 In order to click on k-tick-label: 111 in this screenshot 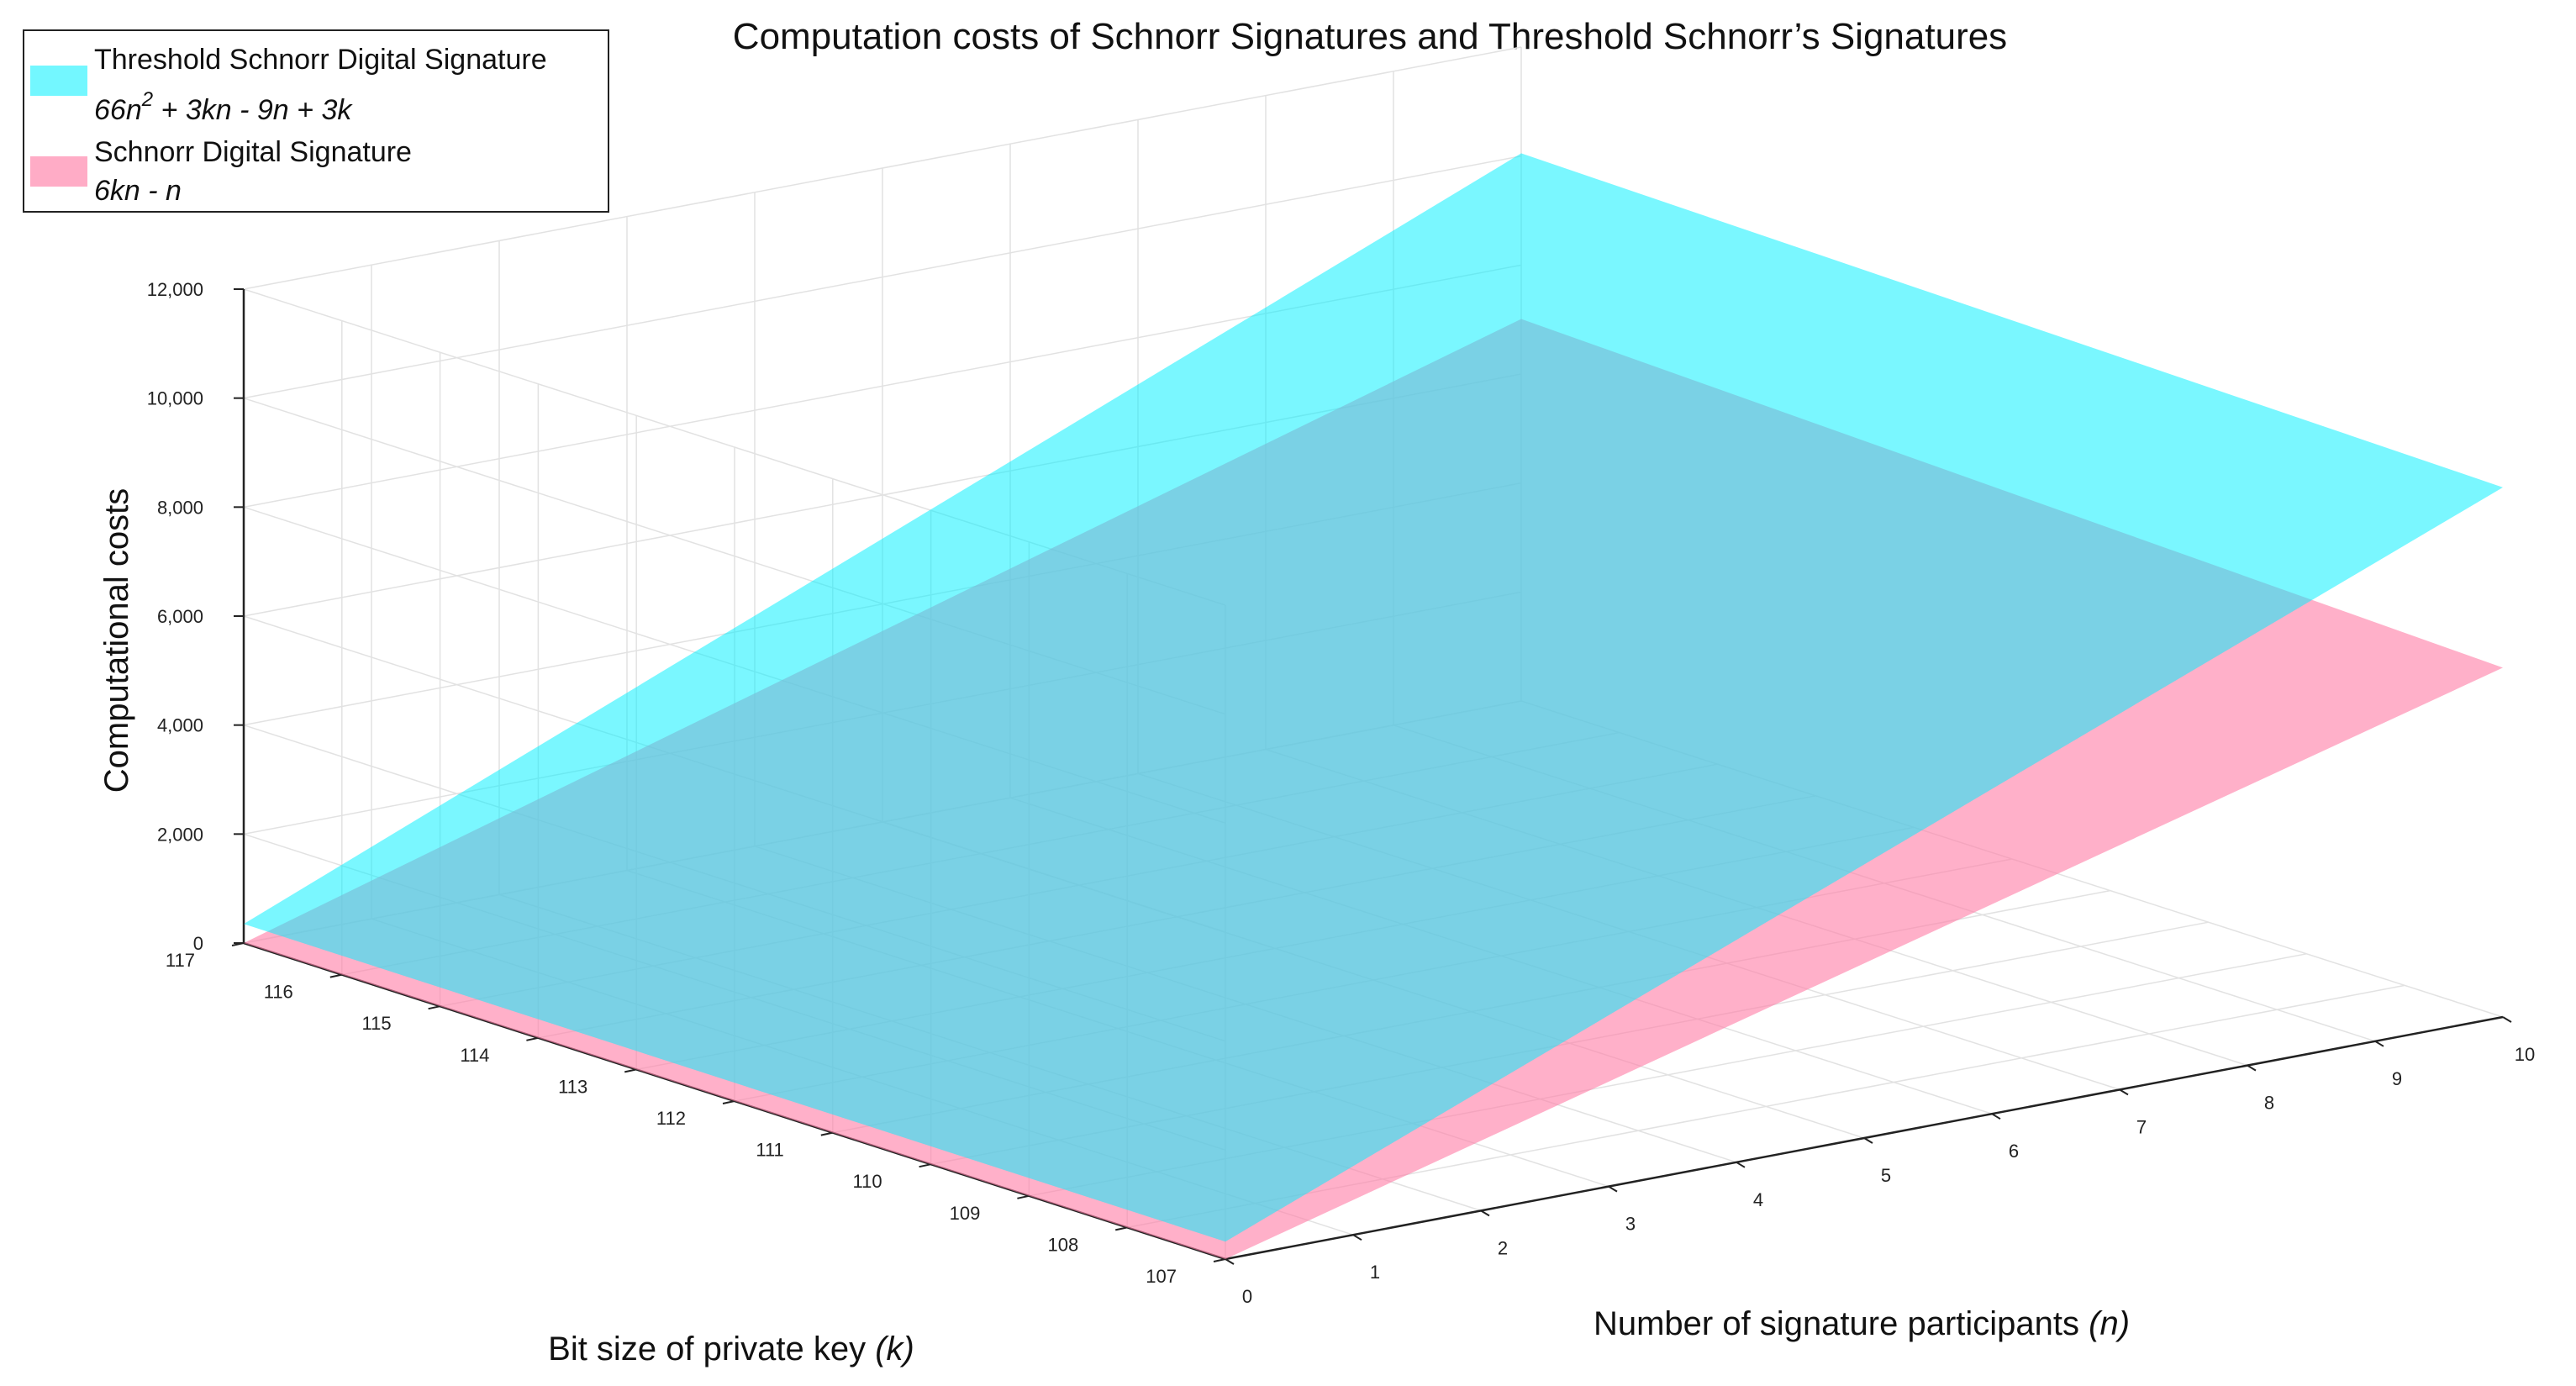, I will do `click(769, 1150)`.